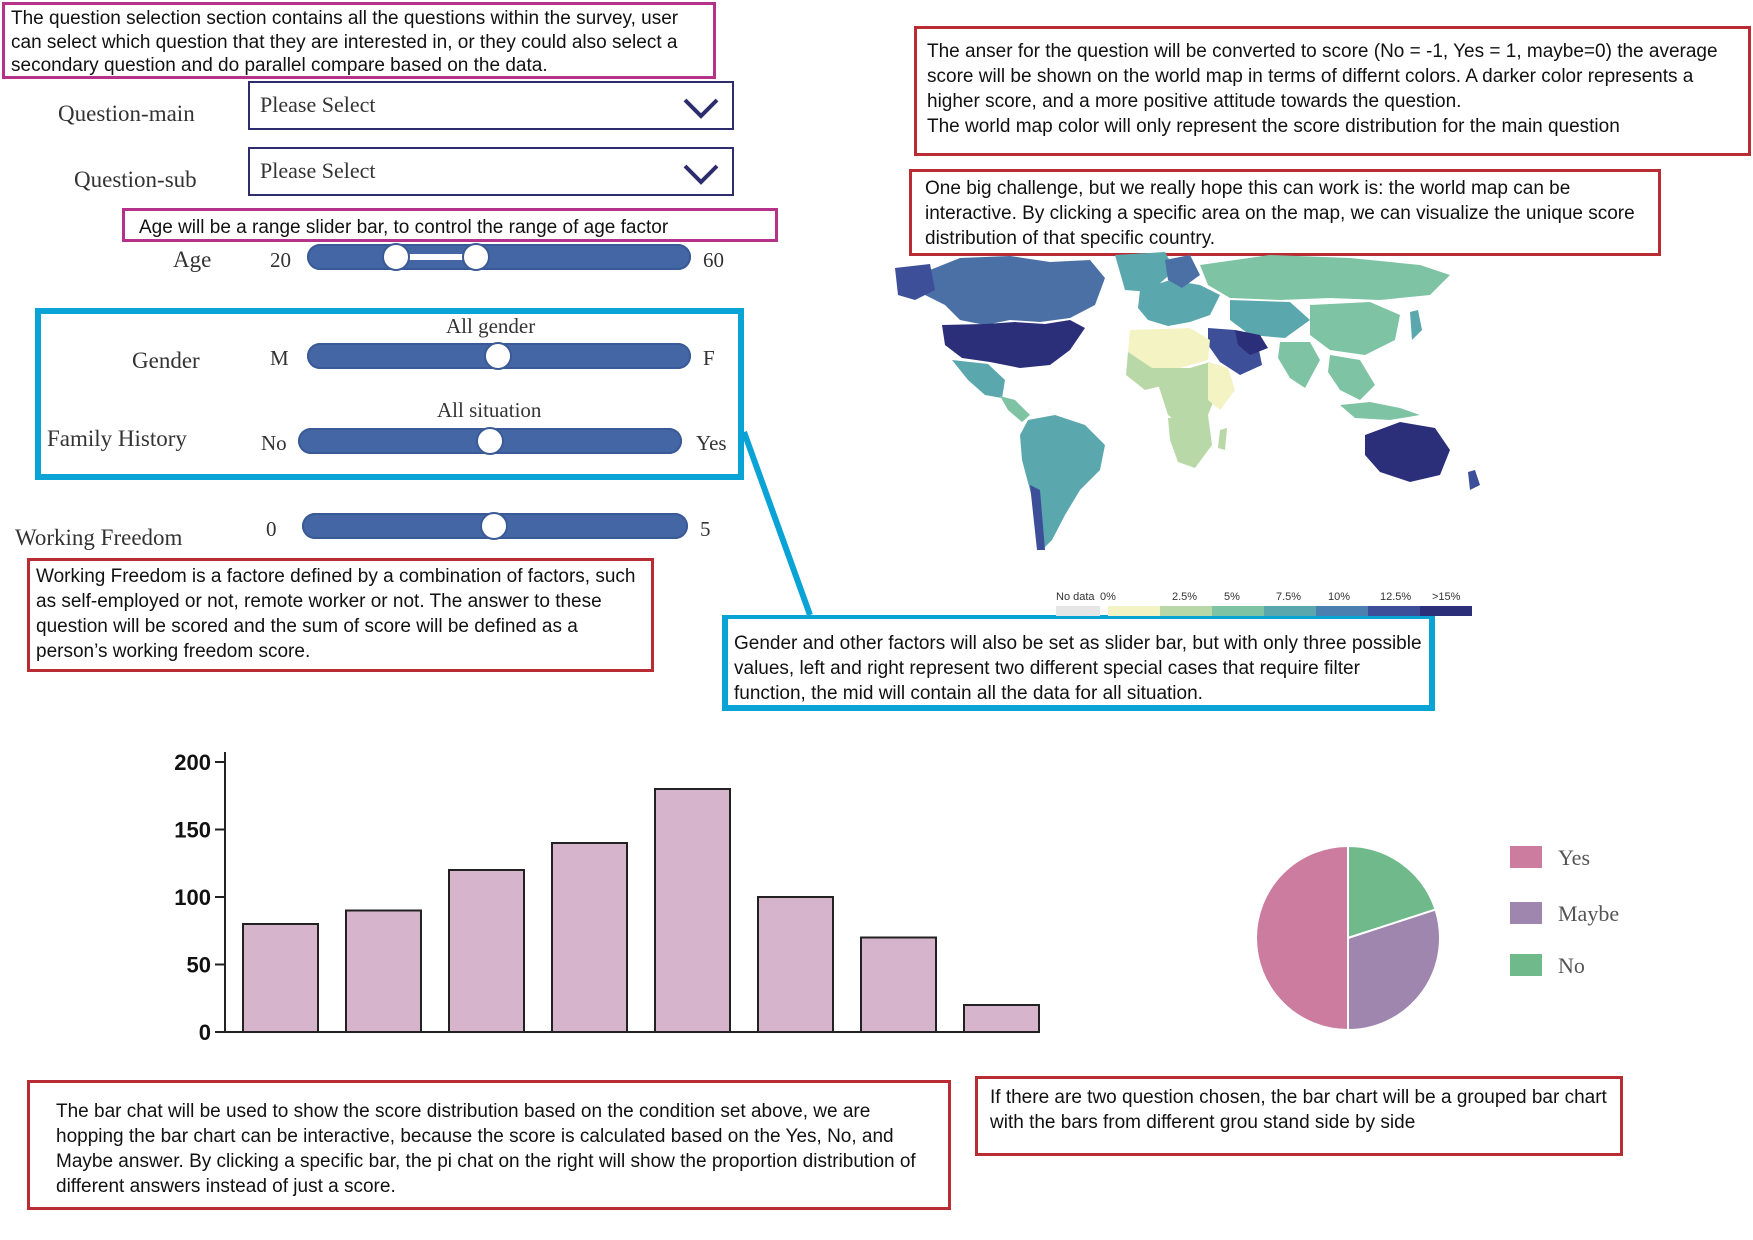 Image resolution: width=1753 pixels, height=1240 pixels. Describe the element at coordinates (1251, 342) in the screenshot. I see `map-region-iran` at that location.